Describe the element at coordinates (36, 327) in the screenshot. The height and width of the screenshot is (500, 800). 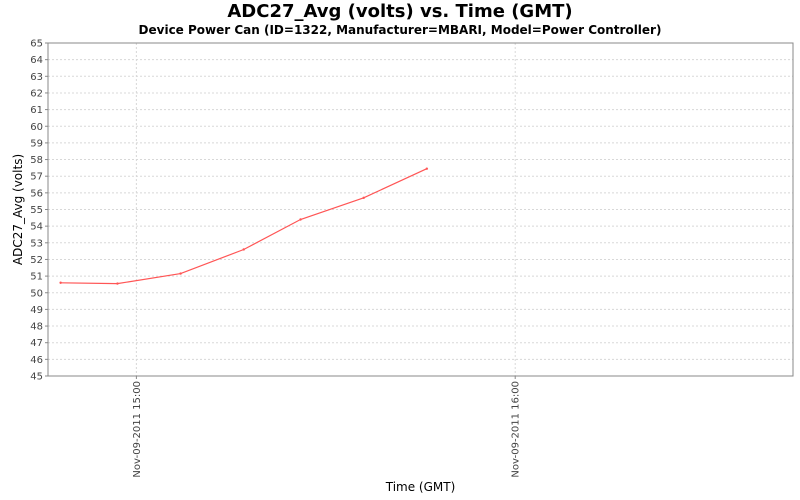
I see `y-tick-label: 48` at that location.